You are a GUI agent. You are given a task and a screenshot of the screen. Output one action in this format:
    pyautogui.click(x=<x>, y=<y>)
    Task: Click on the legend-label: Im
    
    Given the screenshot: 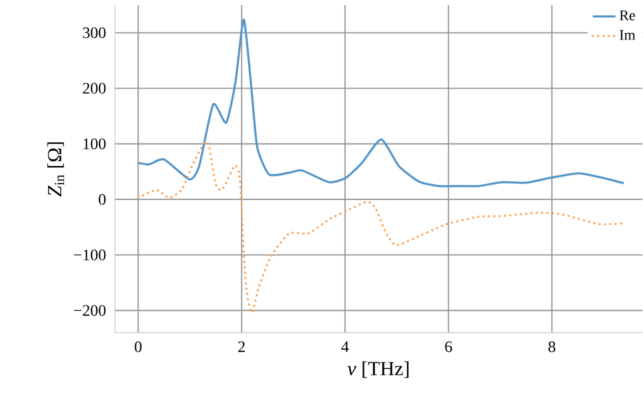 What is the action you would take?
    pyautogui.click(x=628, y=35)
    